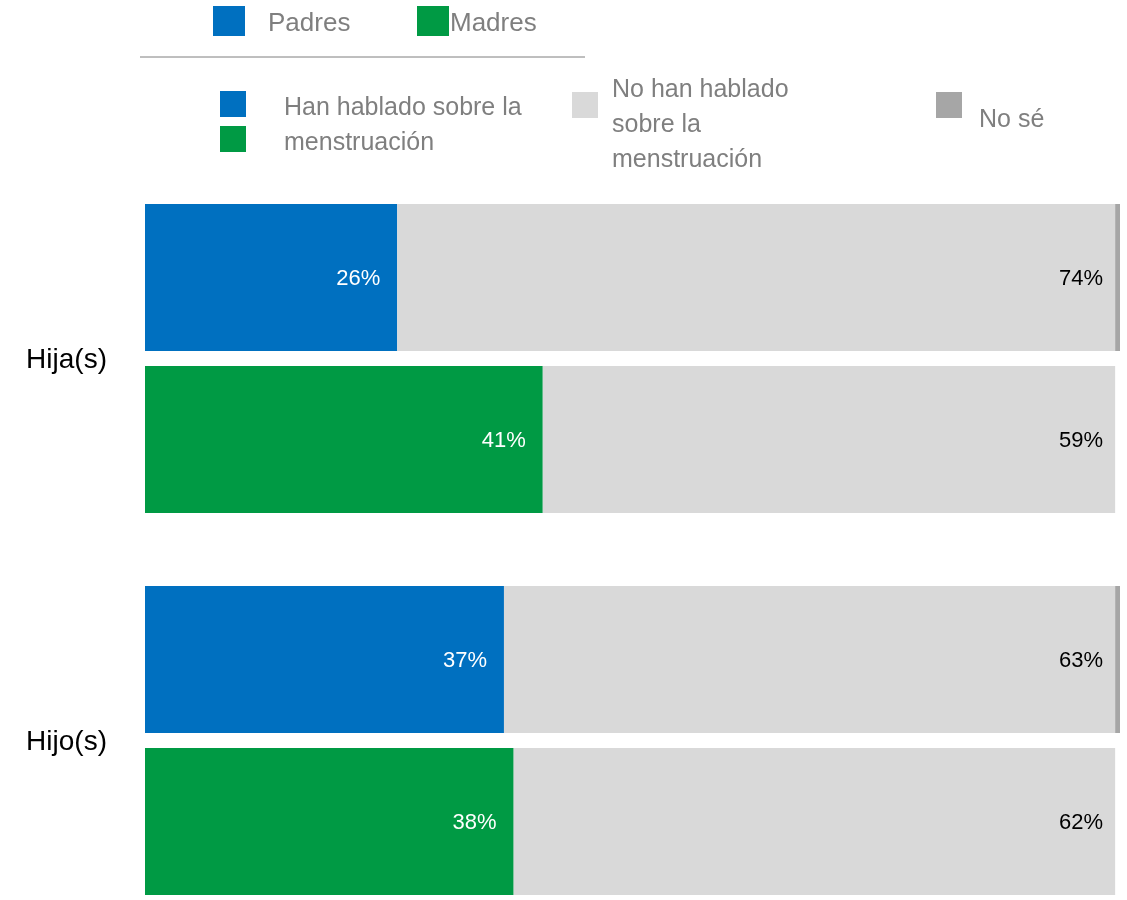 The height and width of the screenshot is (900, 1127). What do you see at coordinates (1080, 277) in the screenshot?
I see `data-label: 74%` at bounding box center [1080, 277].